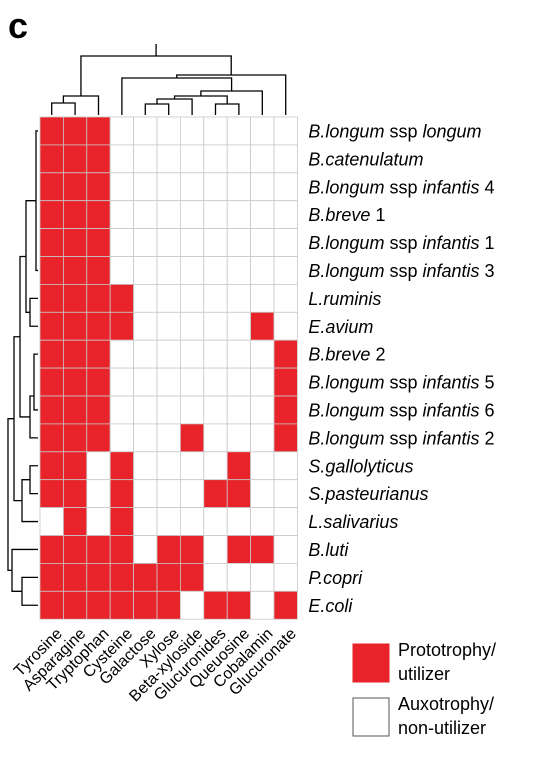 The image size is (533, 779). What do you see at coordinates (22, 368) in the screenshot?
I see `row-dendrogram` at bounding box center [22, 368].